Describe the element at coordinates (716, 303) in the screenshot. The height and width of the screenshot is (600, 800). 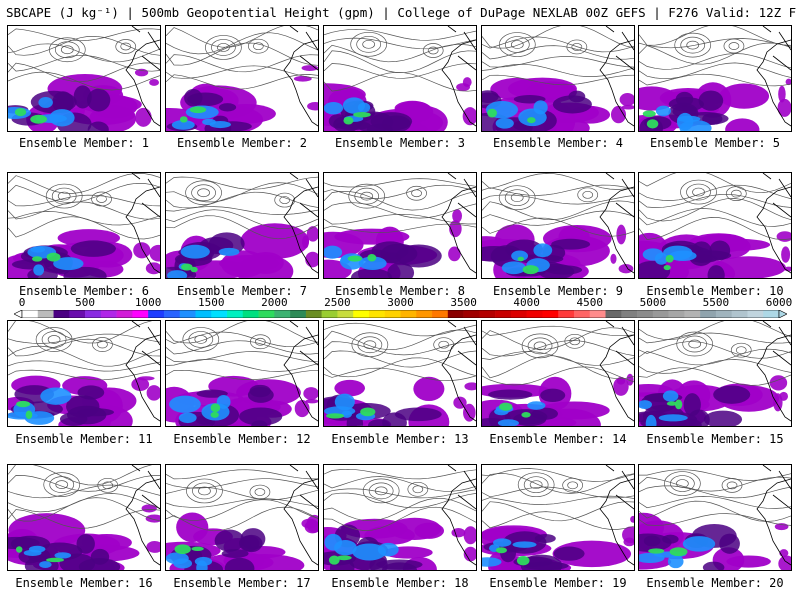
I see `colorbar-tick-label: 5500` at that location.